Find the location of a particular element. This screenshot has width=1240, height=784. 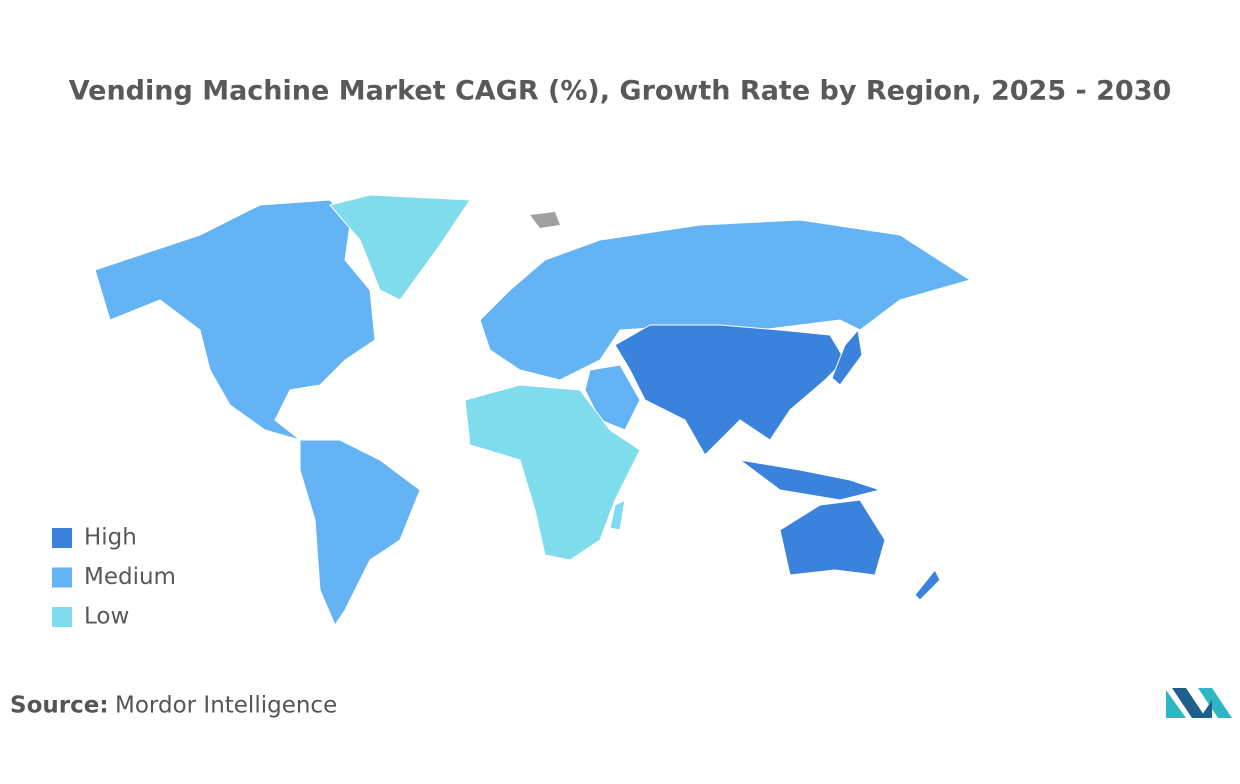

legend-label: Medium is located at coordinates (130, 577).